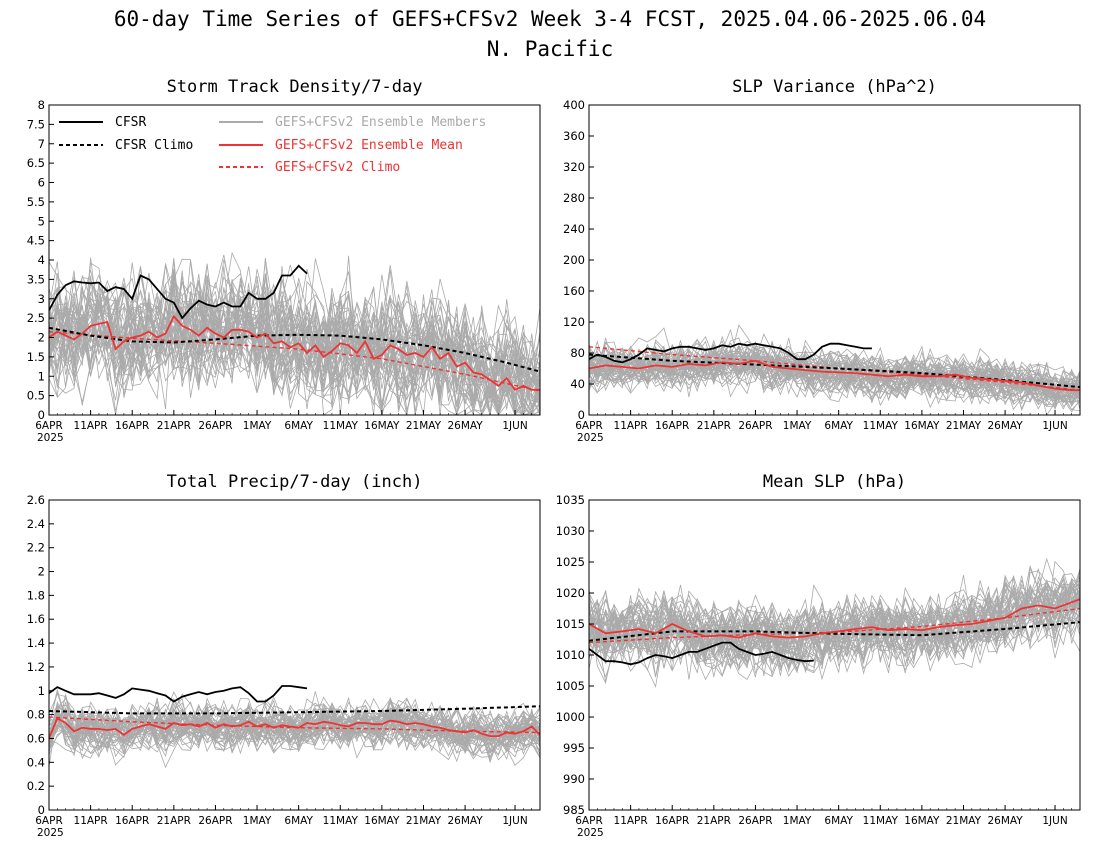 The height and width of the screenshot is (850, 1100). What do you see at coordinates (154, 145) in the screenshot?
I see `legend-cfsr-climo-label: CFSR Climo` at bounding box center [154, 145].